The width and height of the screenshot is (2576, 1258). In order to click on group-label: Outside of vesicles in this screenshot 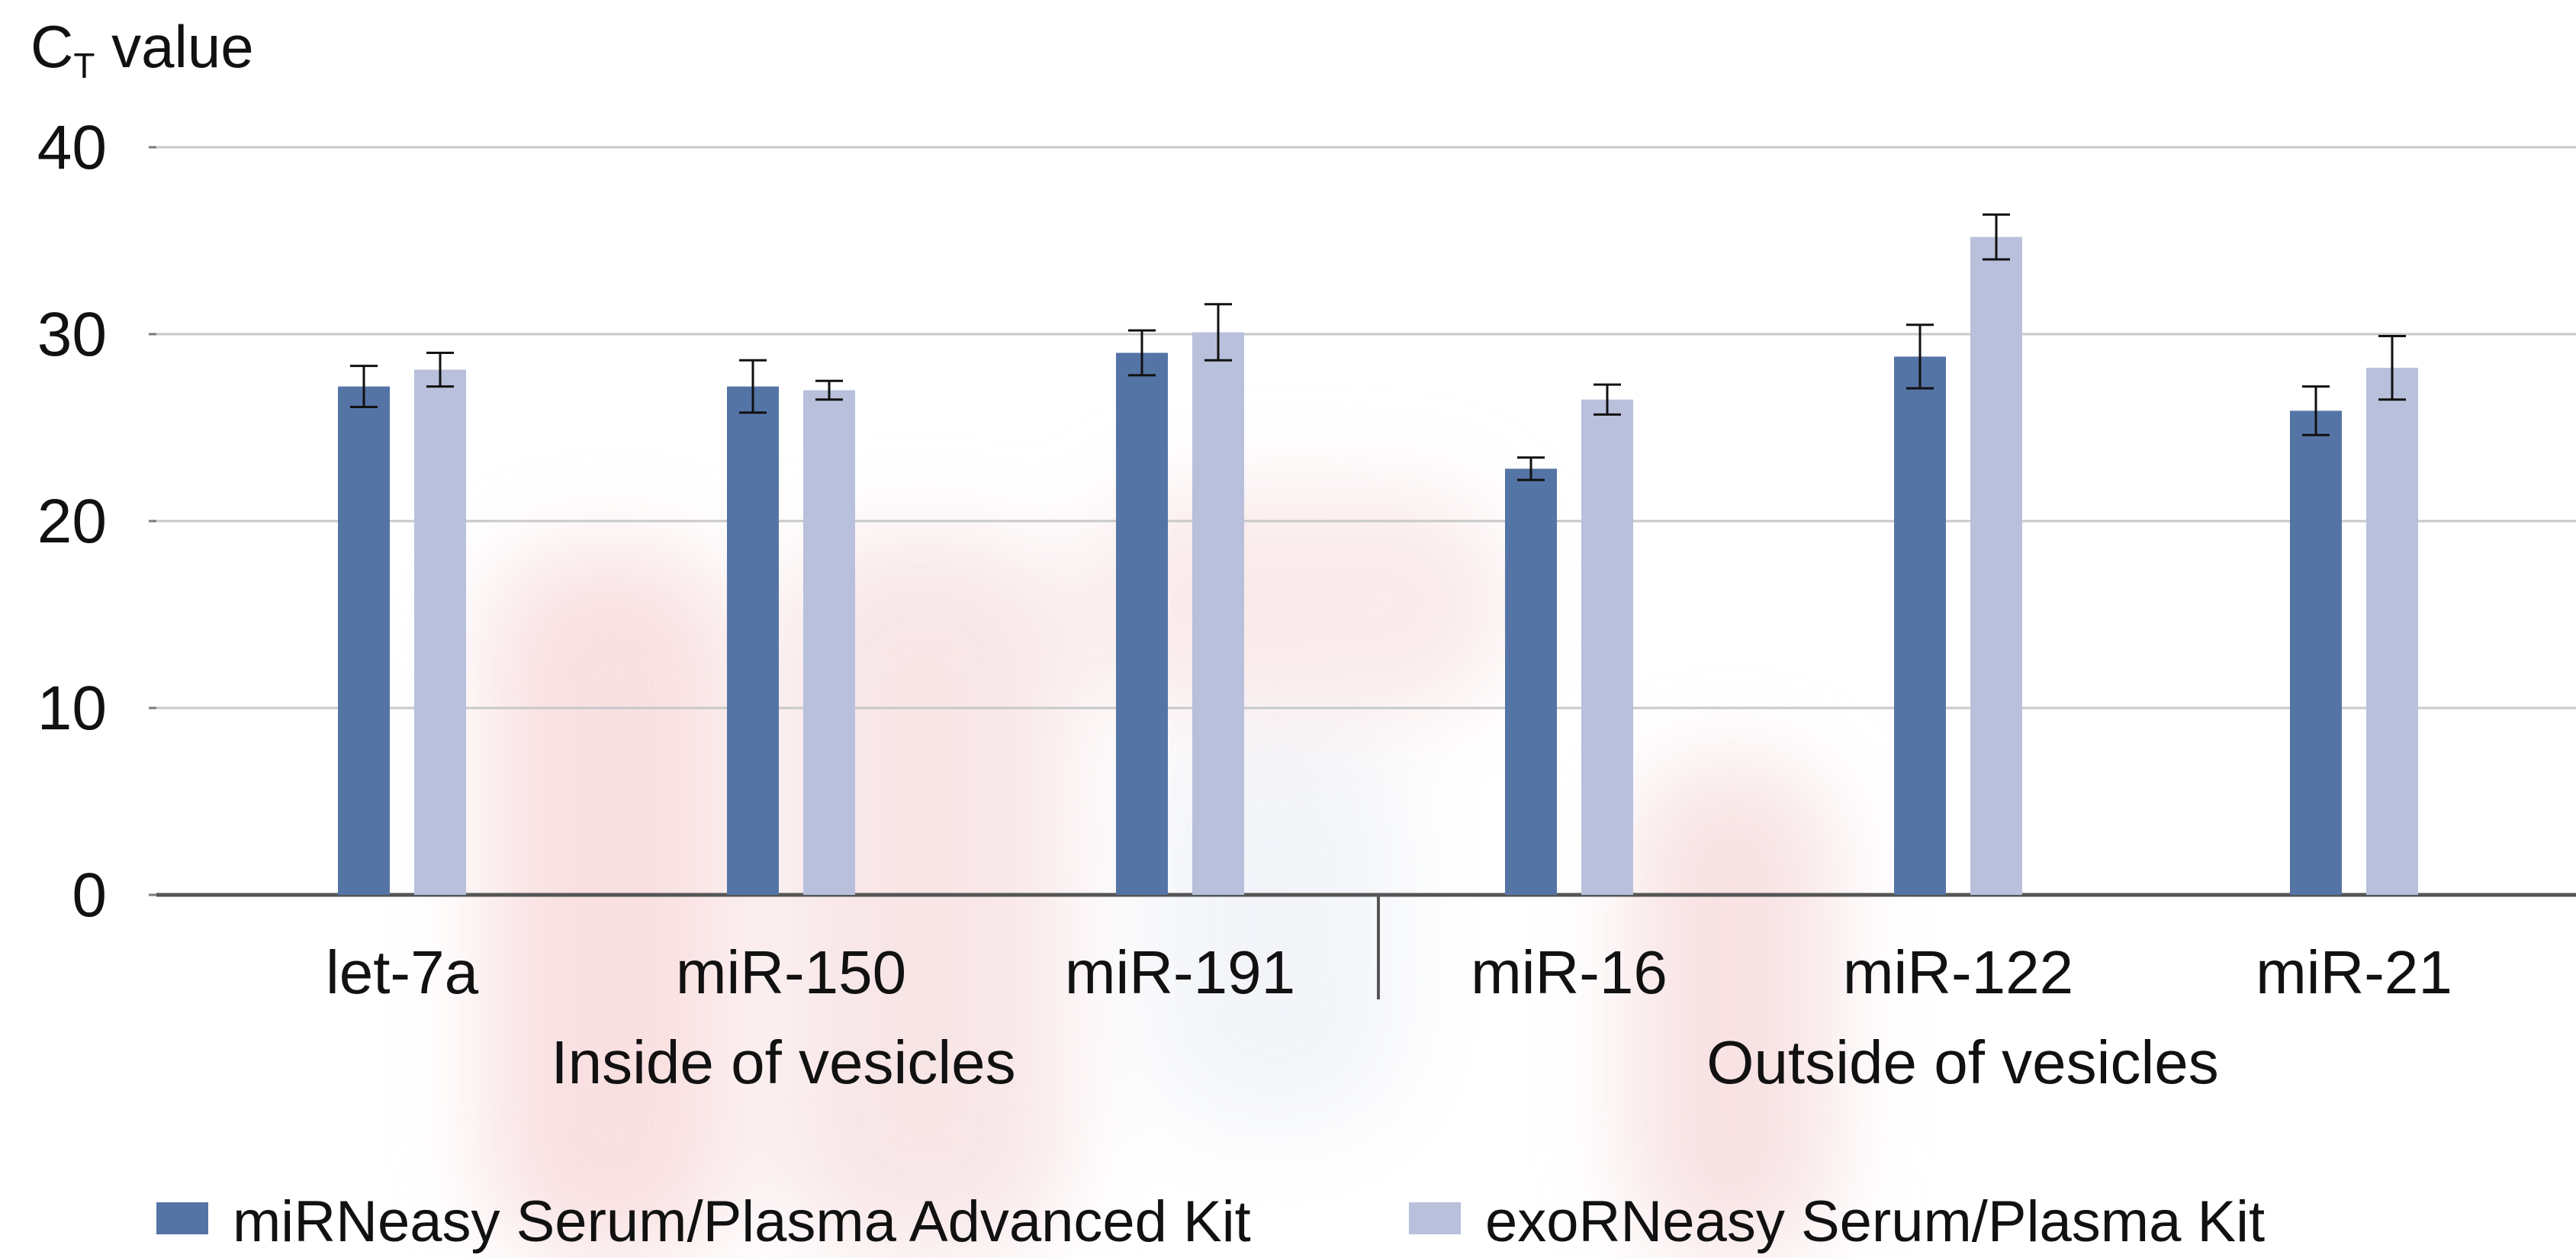, I will do `click(1962, 1062)`.